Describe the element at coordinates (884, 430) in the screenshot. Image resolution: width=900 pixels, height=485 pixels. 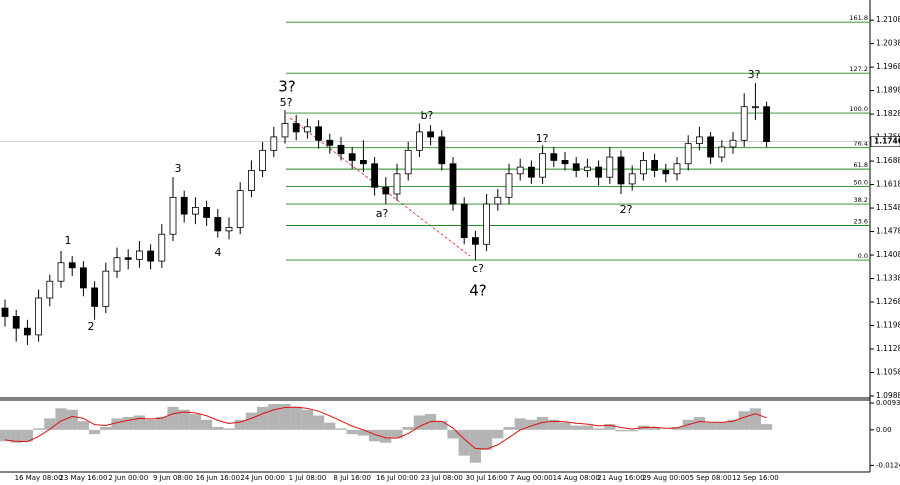
I see `y-tick-label: 0.00` at that location.